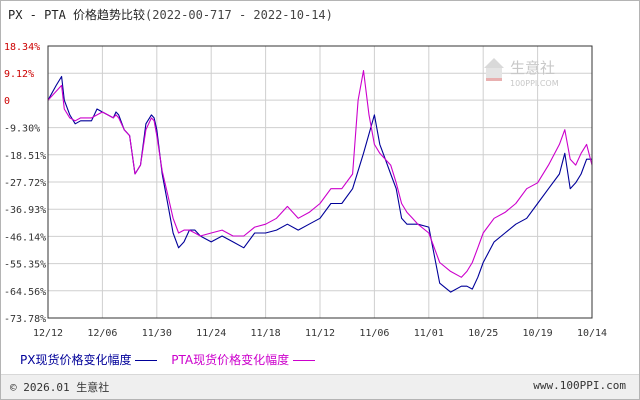  Describe the element at coordinates (211, 333) in the screenshot. I see `x-tick-label: 11/24` at that location.